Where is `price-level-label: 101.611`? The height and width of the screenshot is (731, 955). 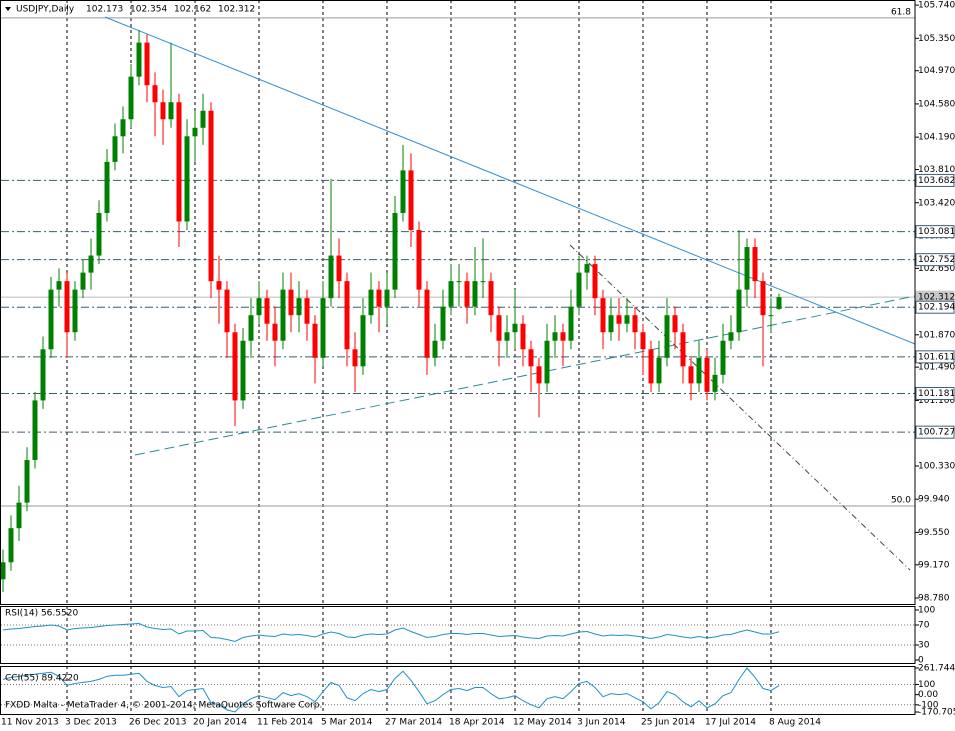
price-level-label: 101.611 is located at coordinates (936, 357).